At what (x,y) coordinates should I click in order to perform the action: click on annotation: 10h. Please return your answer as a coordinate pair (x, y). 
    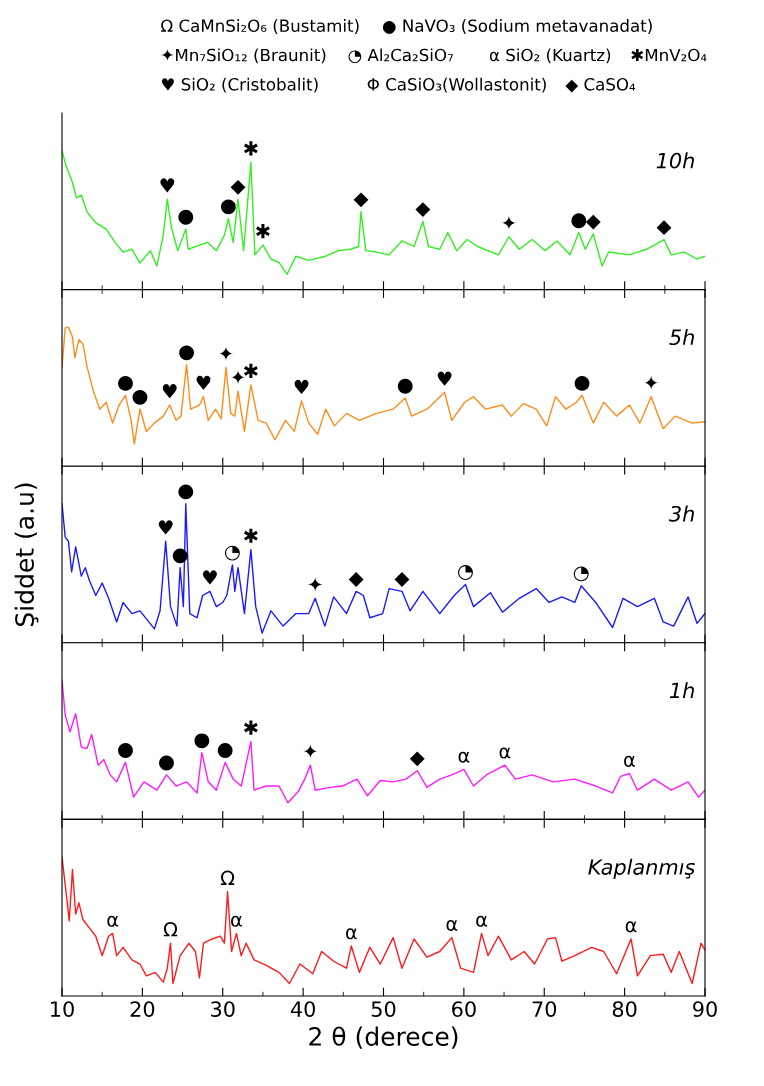
    Looking at the image, I should click on (675, 160).